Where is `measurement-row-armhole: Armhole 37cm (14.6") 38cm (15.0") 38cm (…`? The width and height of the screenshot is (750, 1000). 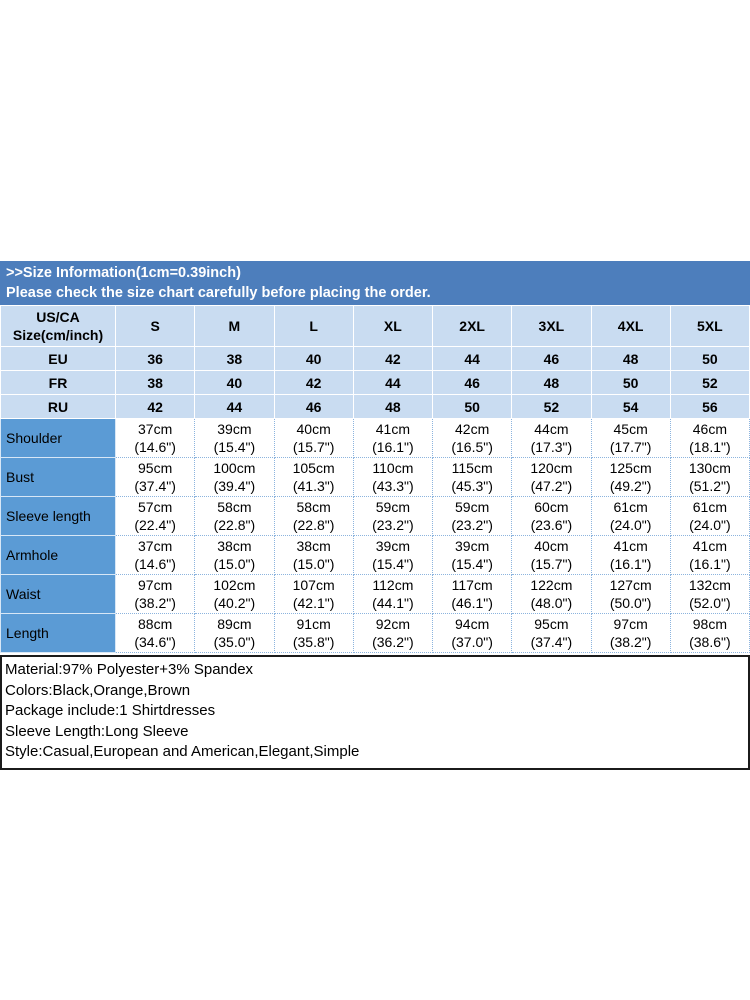
measurement-row-armhole: Armhole 37cm (14.6") 38cm (15.0") 38cm (… is located at coordinates (375, 555).